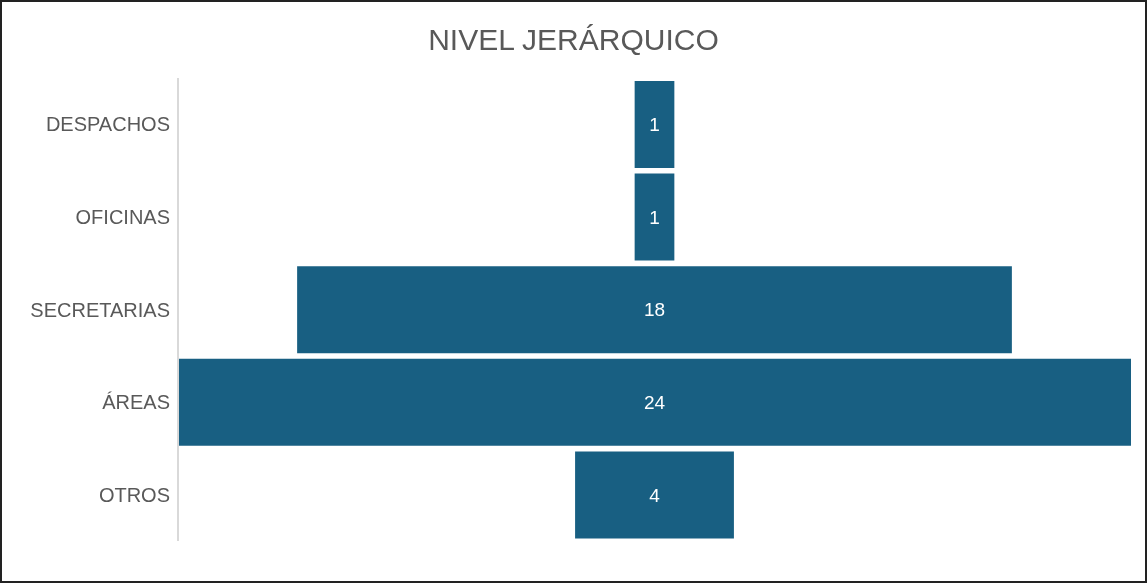 The image size is (1147, 583). I want to click on text: NIVEL JERÁRQUICO, so click(573, 40).